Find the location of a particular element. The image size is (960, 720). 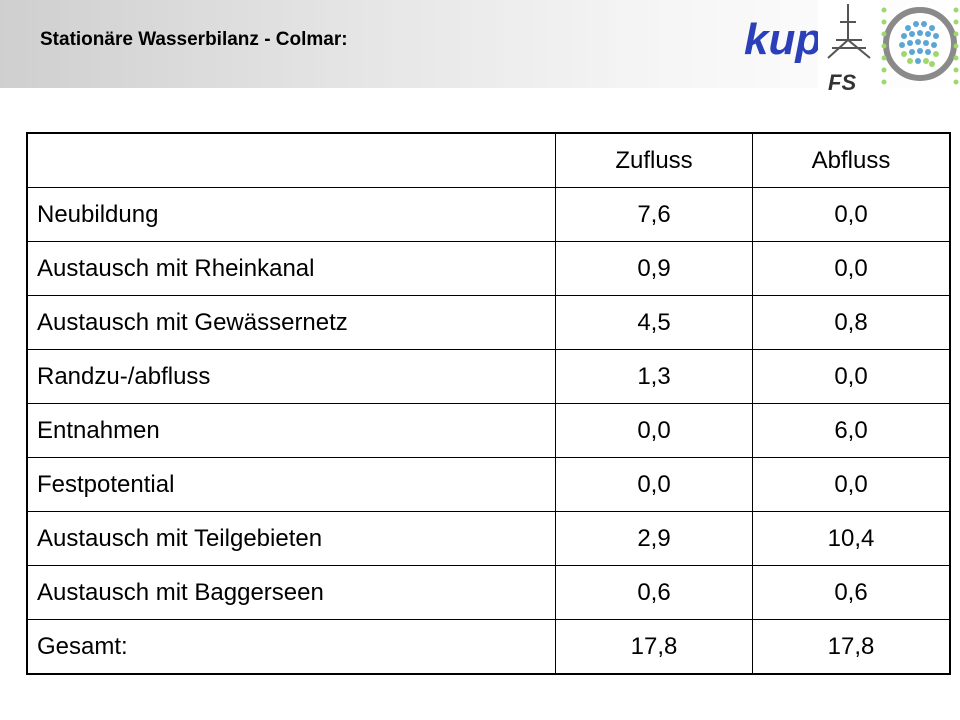

table-row: Austausch mit Teilgebieten 2,9 10,4 is located at coordinates (488, 538).